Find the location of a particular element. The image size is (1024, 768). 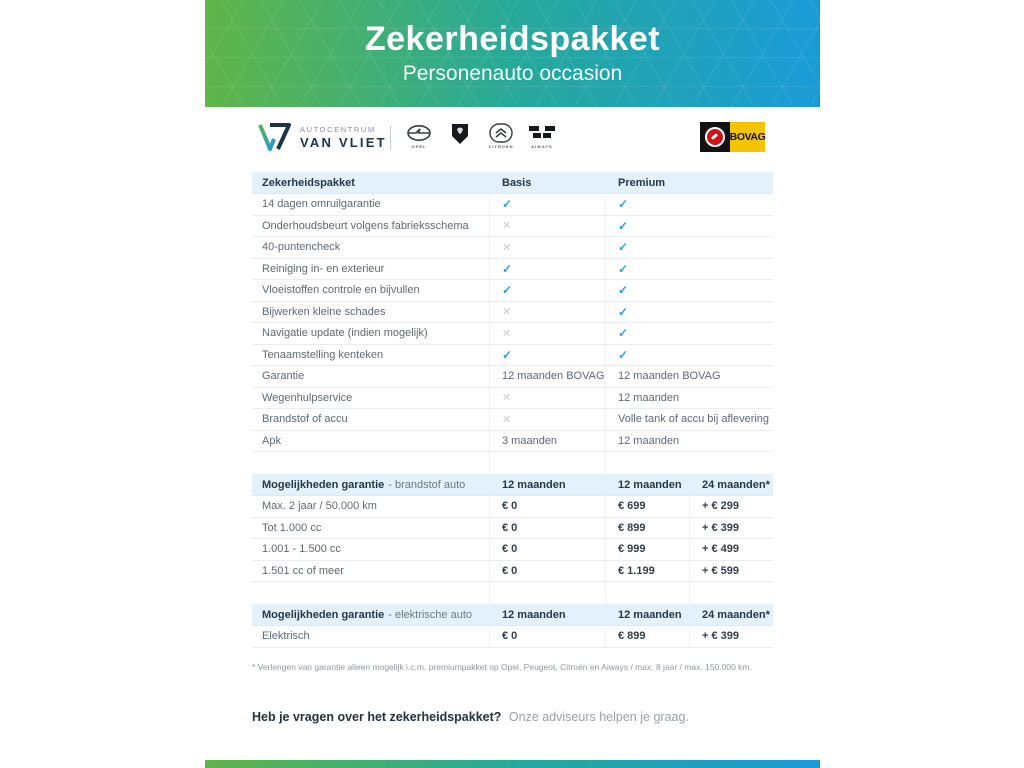

header-package: Zekerheidspakket is located at coordinates (370, 183).